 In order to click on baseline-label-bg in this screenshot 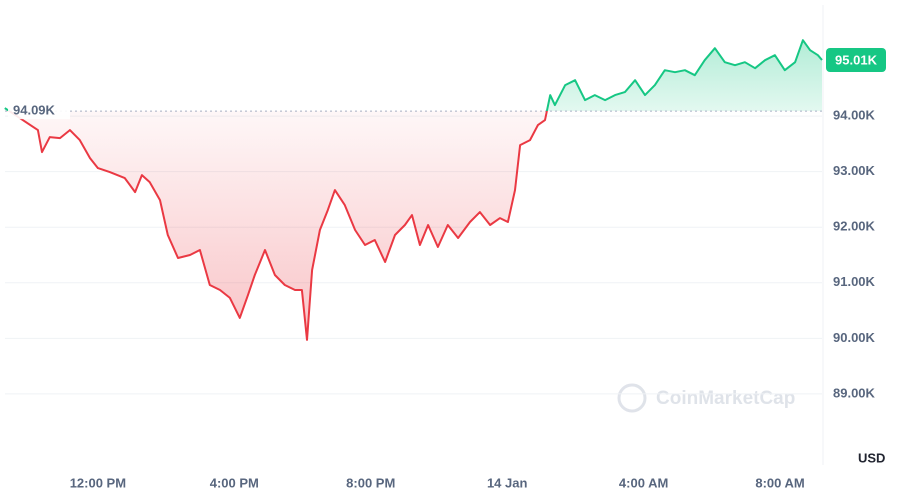, I will do `click(39, 110)`.